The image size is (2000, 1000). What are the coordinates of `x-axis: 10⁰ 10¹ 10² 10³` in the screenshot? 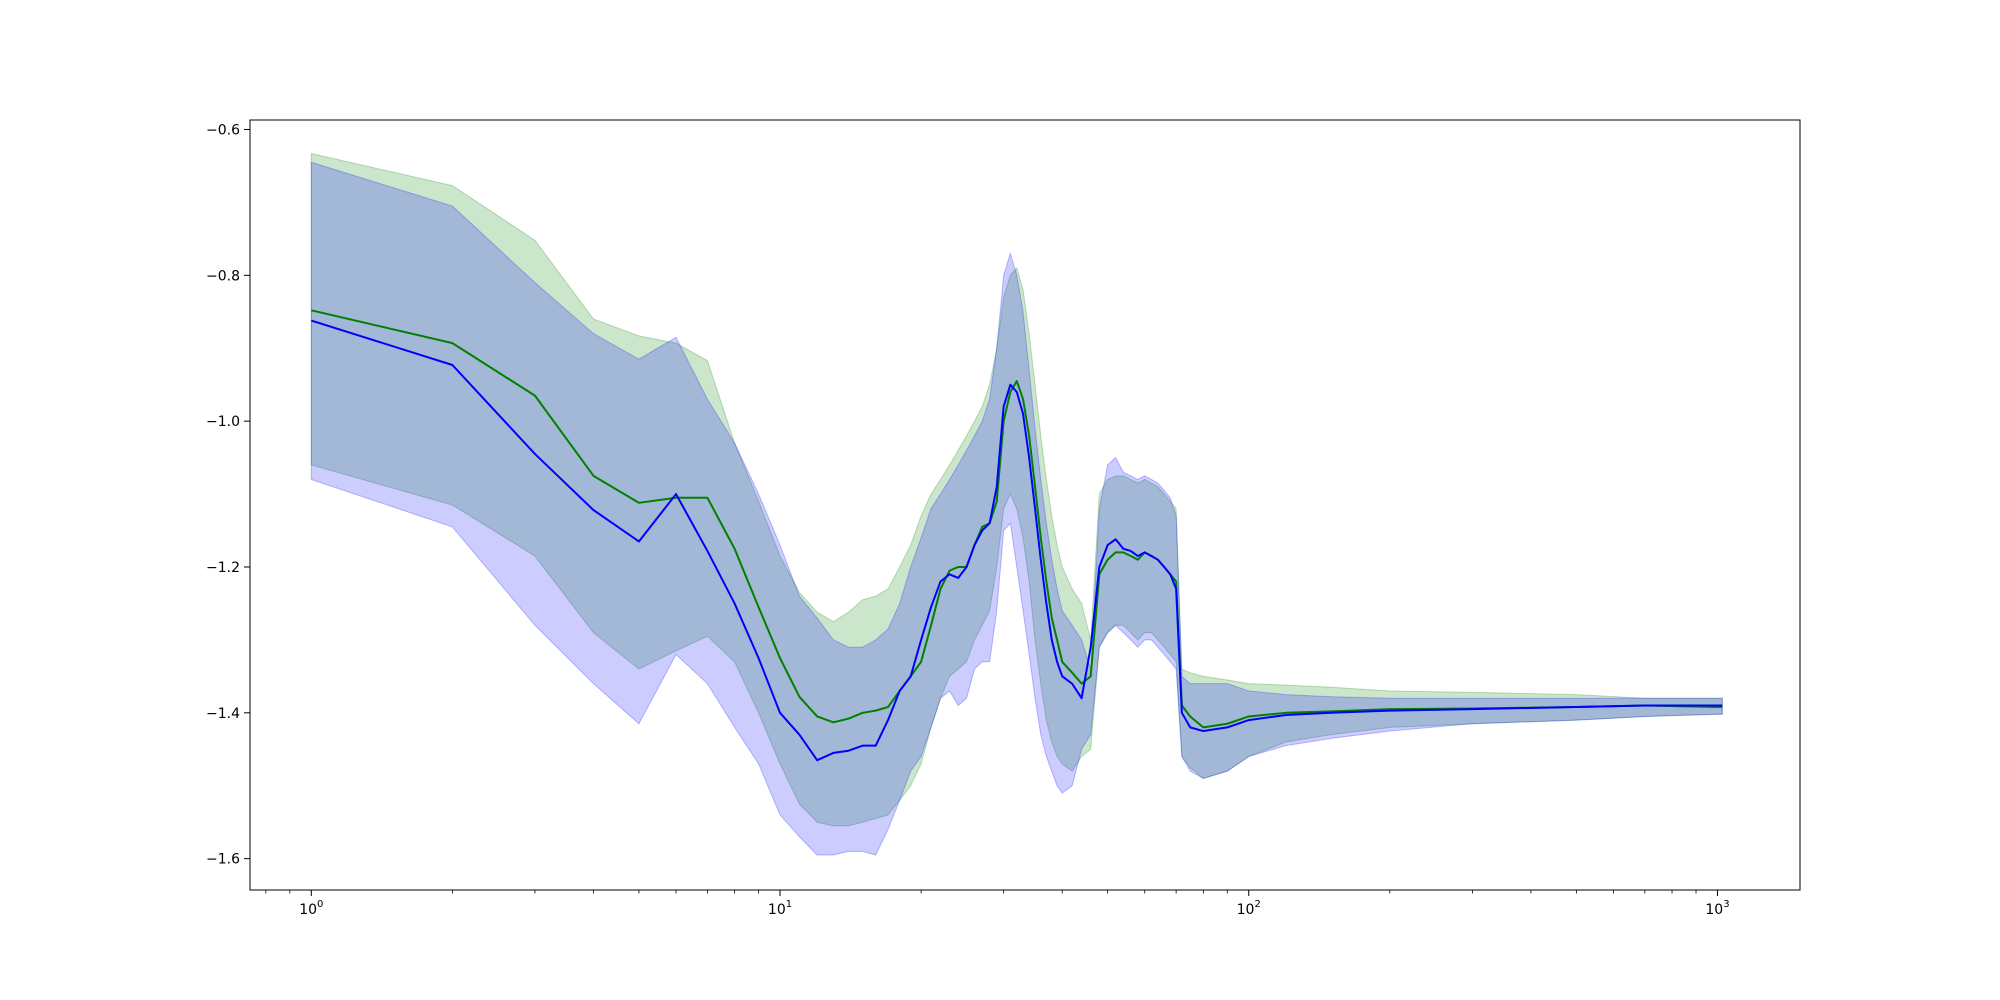 It's located at (997, 904).